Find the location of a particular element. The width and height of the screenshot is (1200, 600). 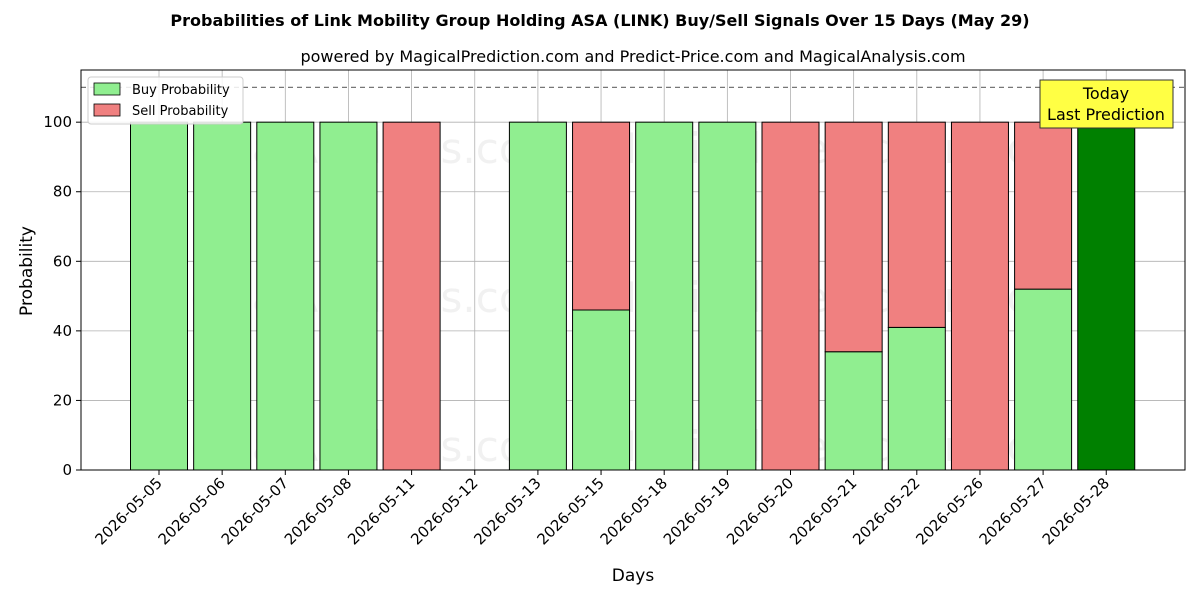

legend-label-sell: Sell Probability is located at coordinates (180, 111).